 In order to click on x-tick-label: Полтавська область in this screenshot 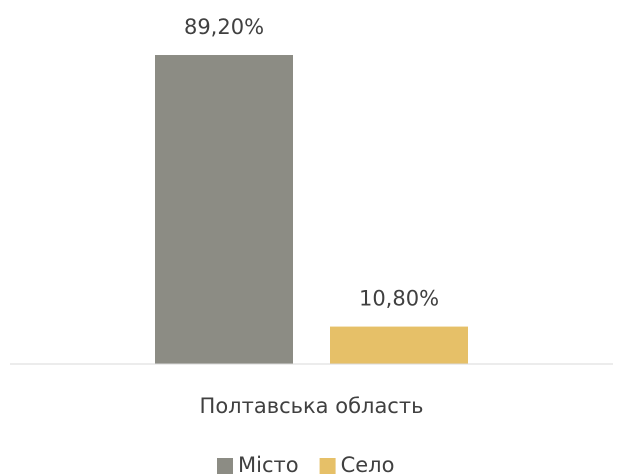, I will do `click(312, 406)`.